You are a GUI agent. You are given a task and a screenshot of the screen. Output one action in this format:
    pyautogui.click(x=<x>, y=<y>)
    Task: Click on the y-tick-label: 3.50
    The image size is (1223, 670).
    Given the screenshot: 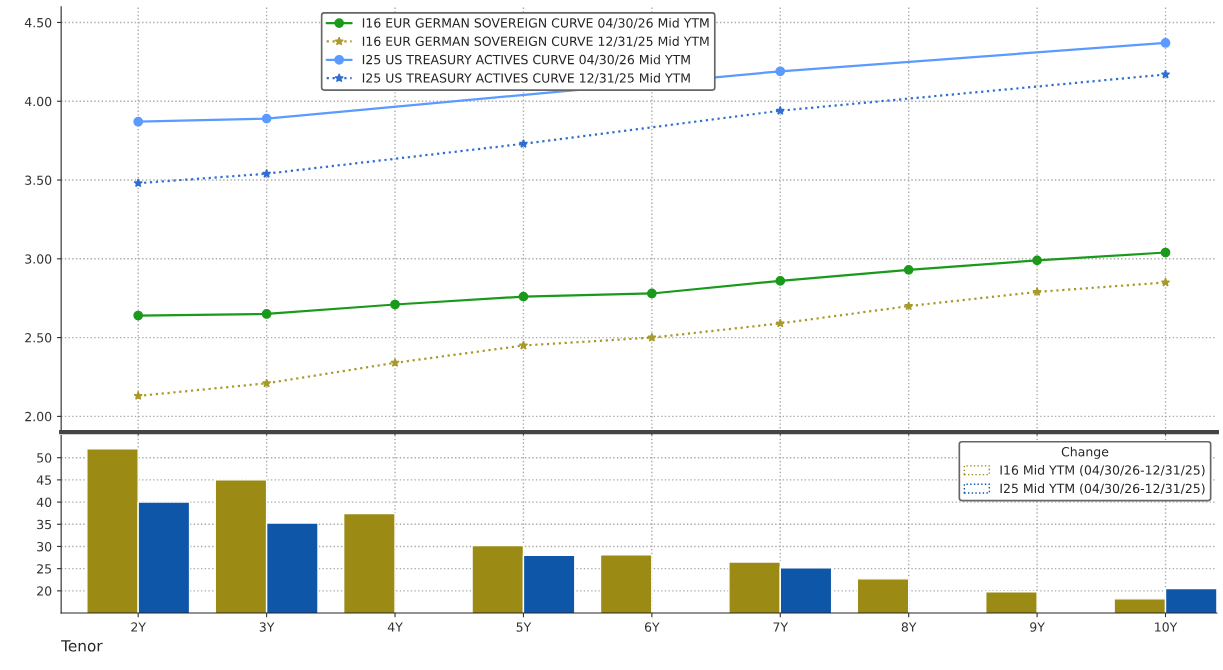 What is the action you would take?
    pyautogui.click(x=38, y=180)
    